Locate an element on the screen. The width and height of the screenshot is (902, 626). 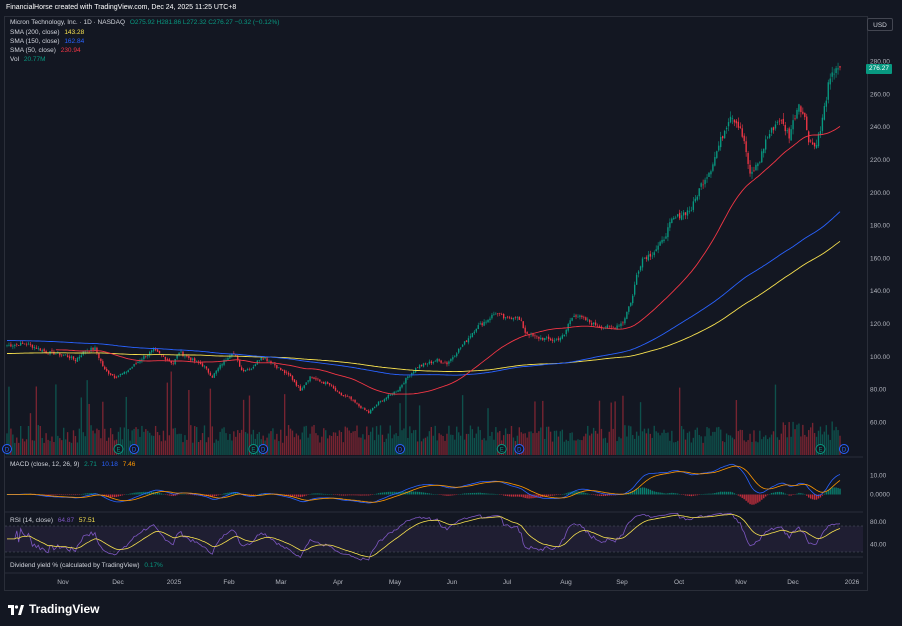
rsi-pane is located at coordinates (424, 536).